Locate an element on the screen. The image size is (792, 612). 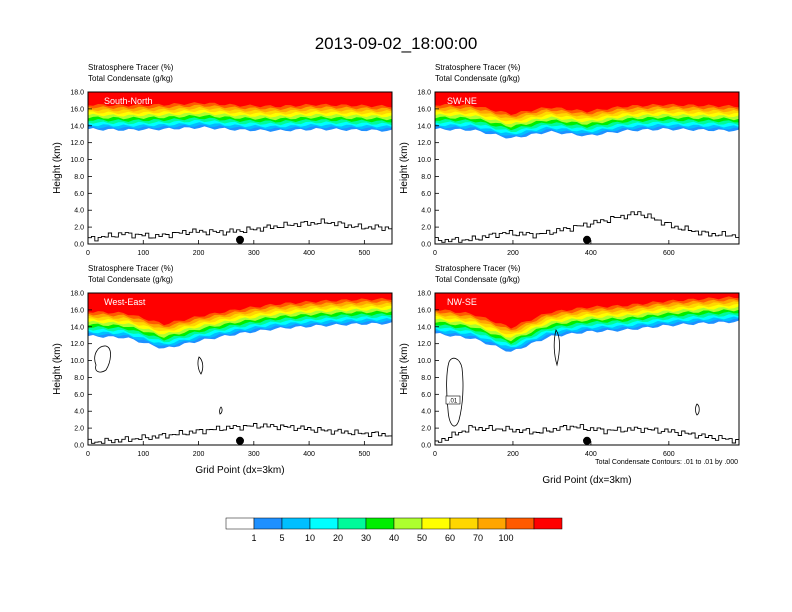
colorbar-label: 10 is located at coordinates (310, 538).